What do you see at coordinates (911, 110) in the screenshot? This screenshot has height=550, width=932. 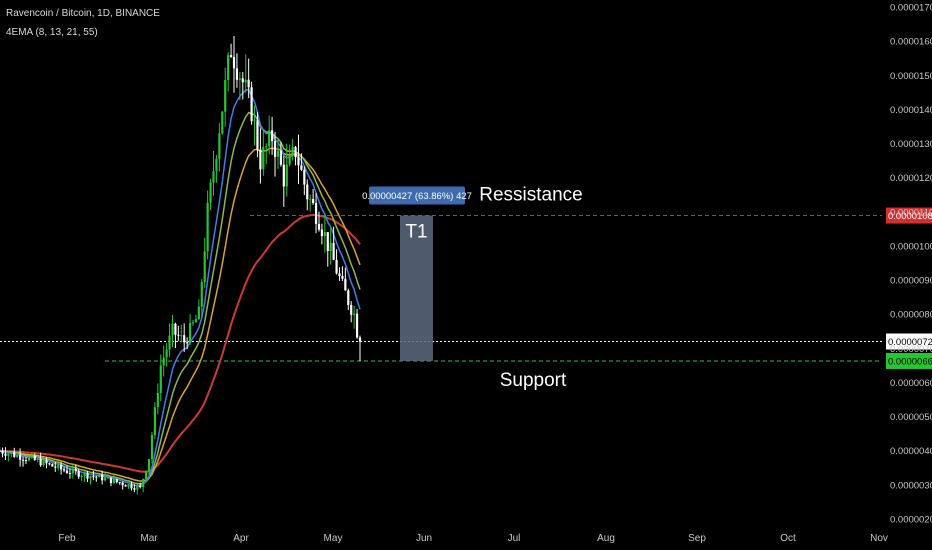 I see `y-tick-label: 0.00001400` at bounding box center [911, 110].